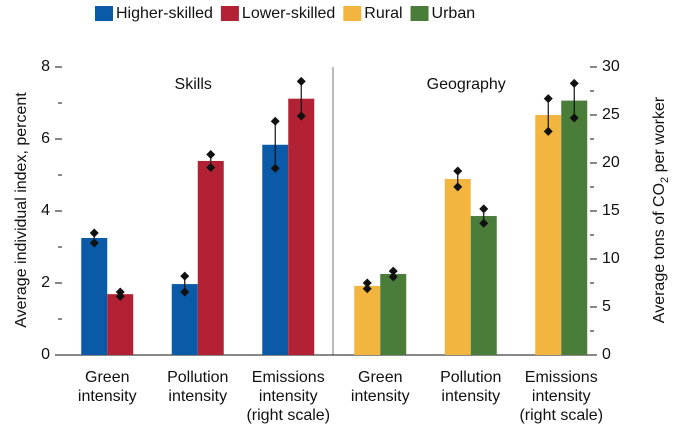  Describe the element at coordinates (611, 162) in the screenshot. I see `y2-tick-label: 20` at that location.